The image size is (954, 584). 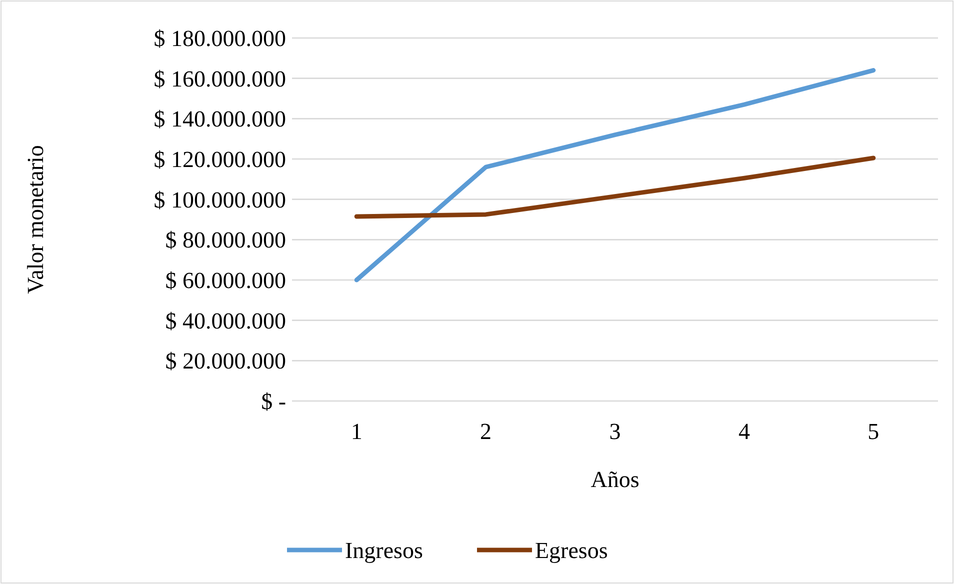 I want to click on y-tick-label: $ 180.000.000, so click(x=220, y=39).